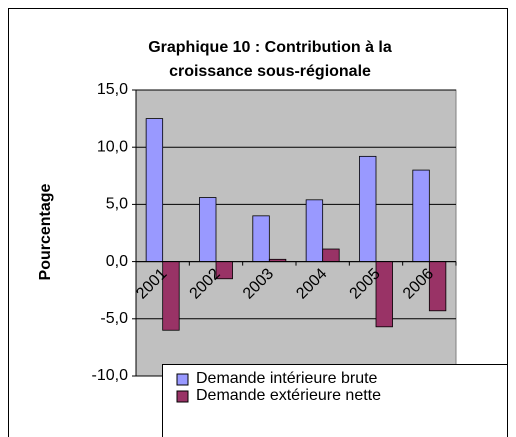 The width and height of the screenshot is (516, 437). I want to click on legend-label: Demande intérieure brute, so click(287, 378).